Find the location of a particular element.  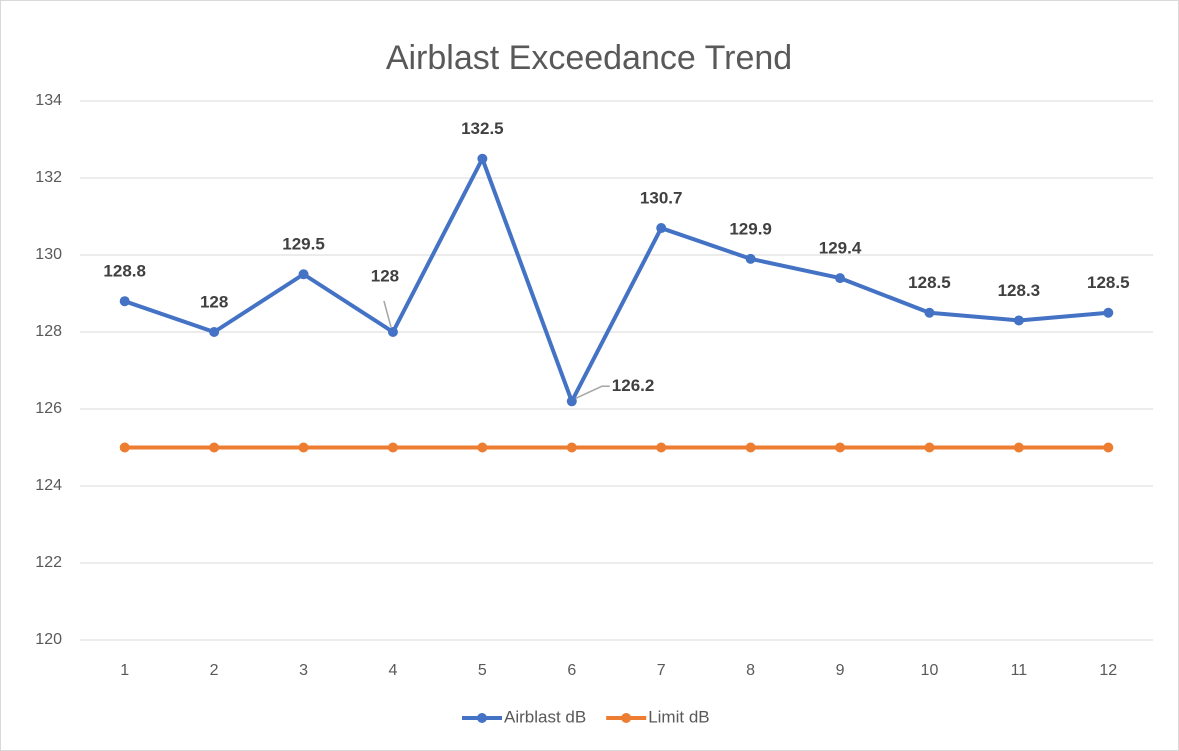

legend-label: Airblast dB is located at coordinates (545, 716).